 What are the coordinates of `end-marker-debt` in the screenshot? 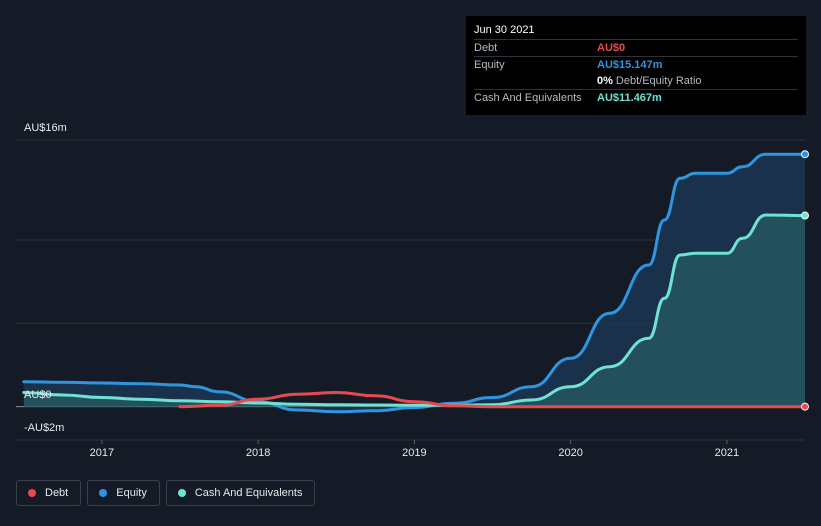 It's located at (805, 406).